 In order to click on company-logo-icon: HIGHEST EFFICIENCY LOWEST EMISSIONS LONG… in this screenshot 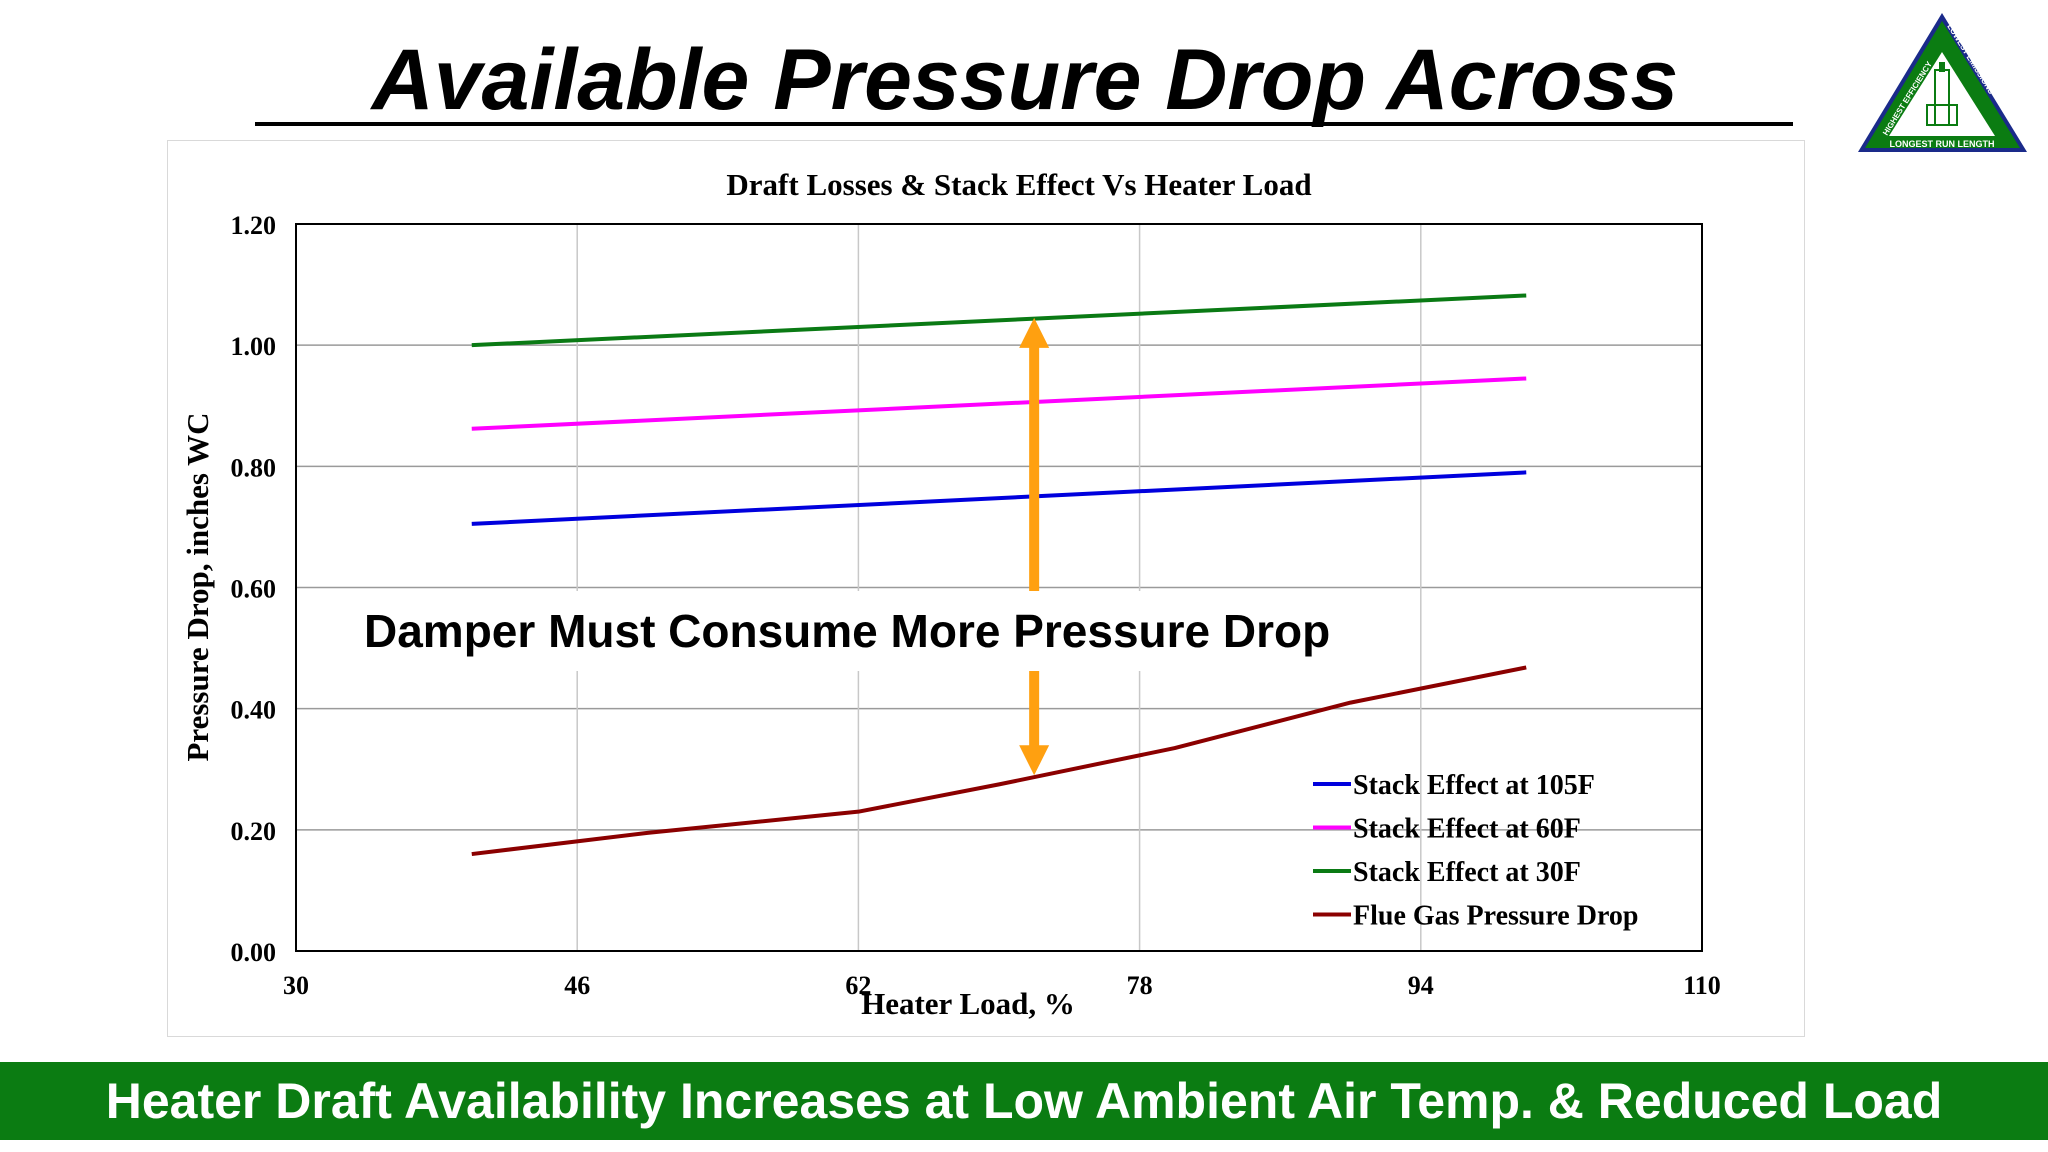, I will do `click(1942, 82)`.